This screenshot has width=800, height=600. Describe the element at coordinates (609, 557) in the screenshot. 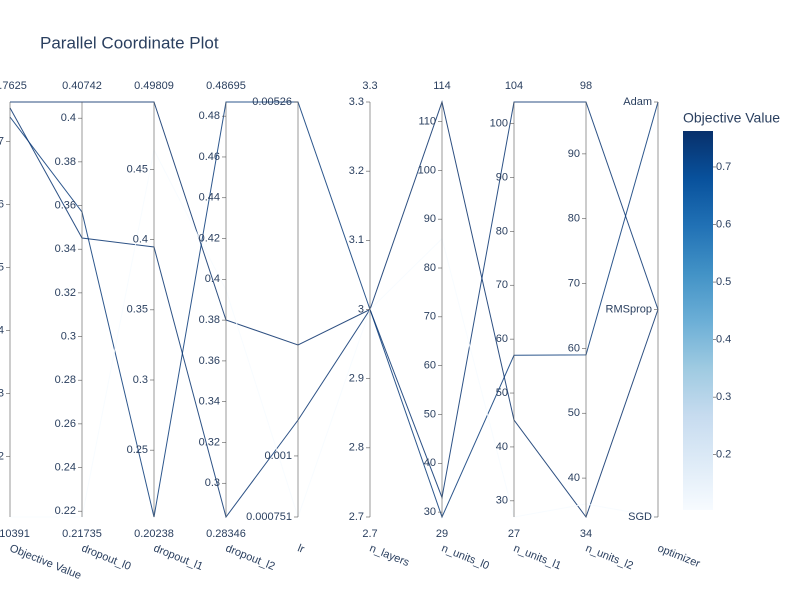

I see `dimension-label: n_units_l2` at that location.